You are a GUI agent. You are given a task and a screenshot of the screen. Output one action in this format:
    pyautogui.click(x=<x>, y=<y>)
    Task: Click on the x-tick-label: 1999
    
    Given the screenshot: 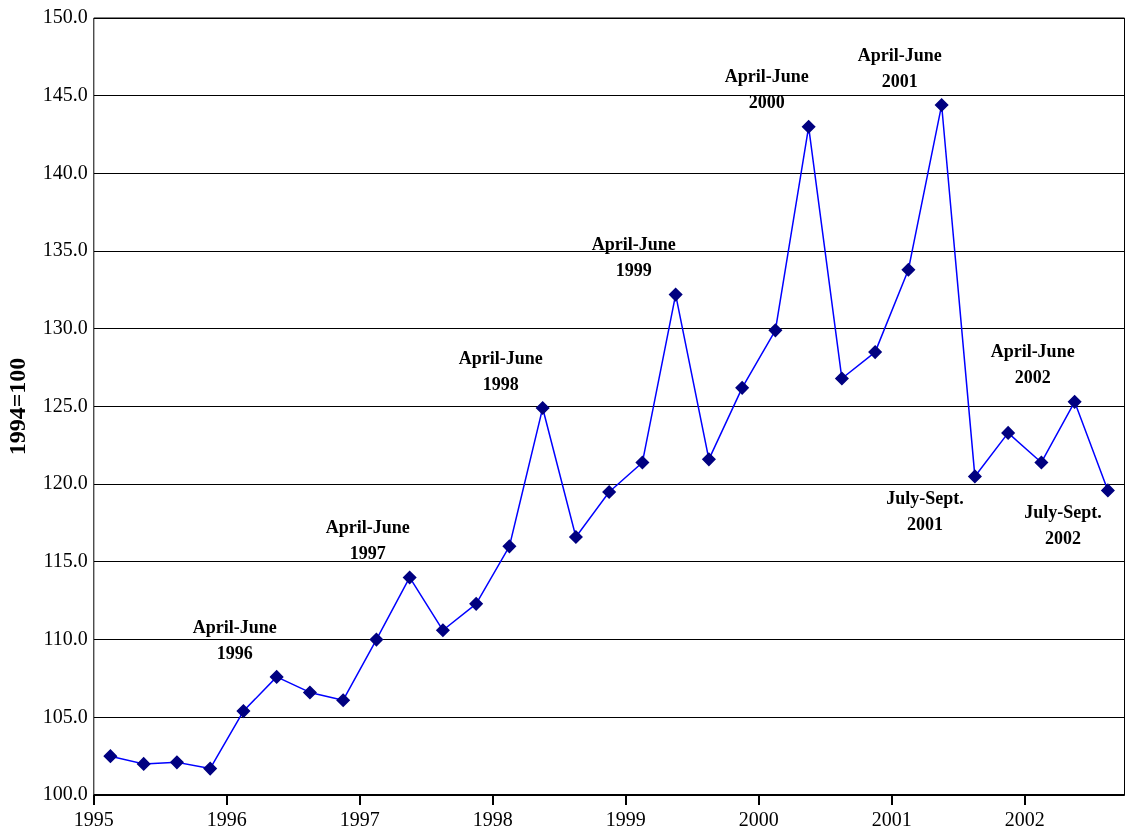 What is the action you would take?
    pyautogui.click(x=625, y=819)
    